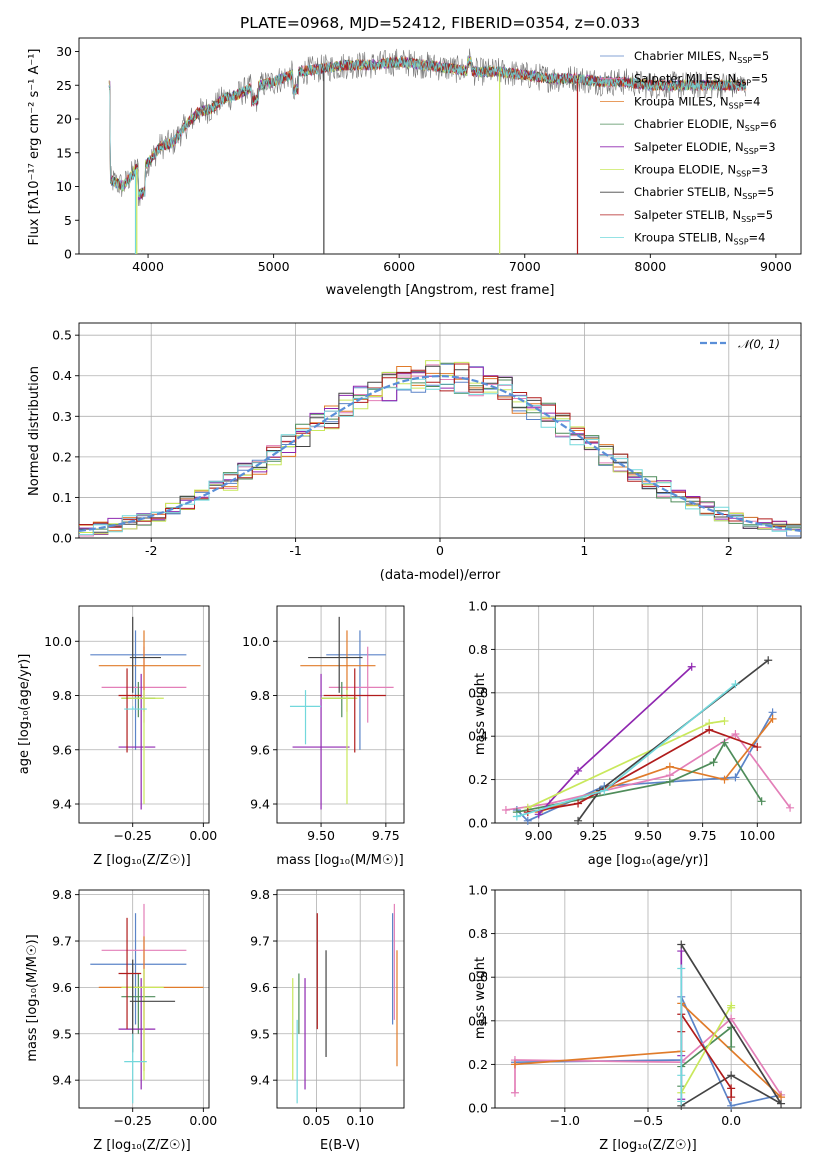  Describe the element at coordinates (295, 550) in the screenshot. I see `residuals-xtick-label-1: -1` at that location.